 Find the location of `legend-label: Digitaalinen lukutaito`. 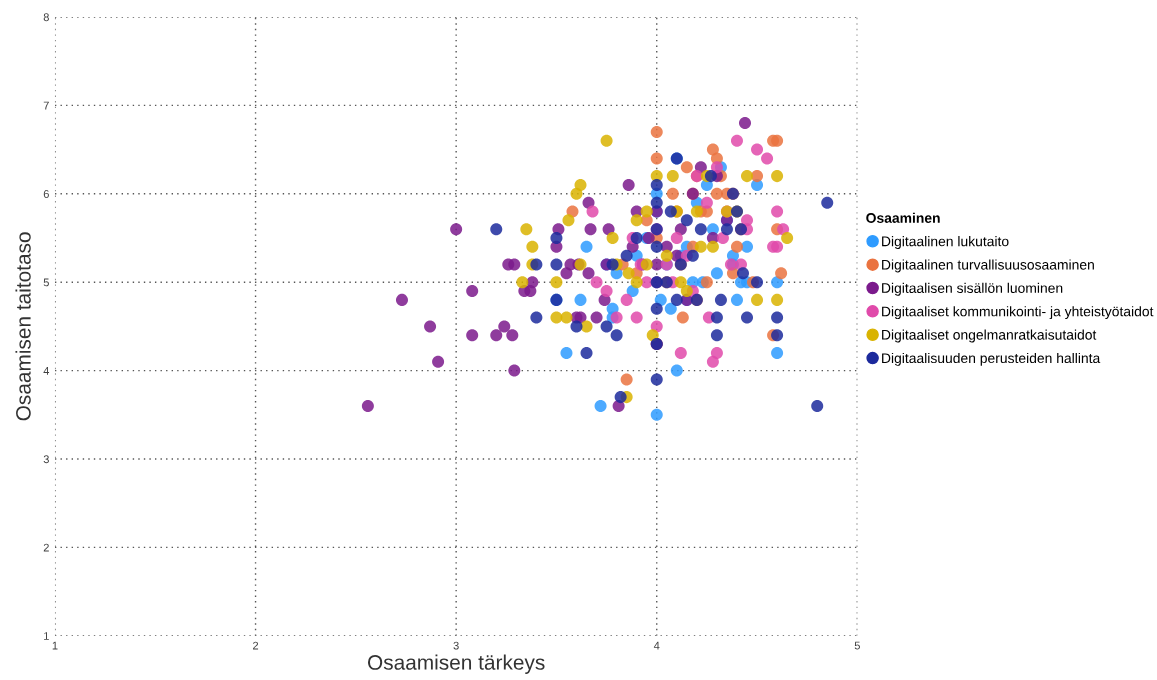

legend-label: Digitaalinen lukutaito is located at coordinates (945, 243).